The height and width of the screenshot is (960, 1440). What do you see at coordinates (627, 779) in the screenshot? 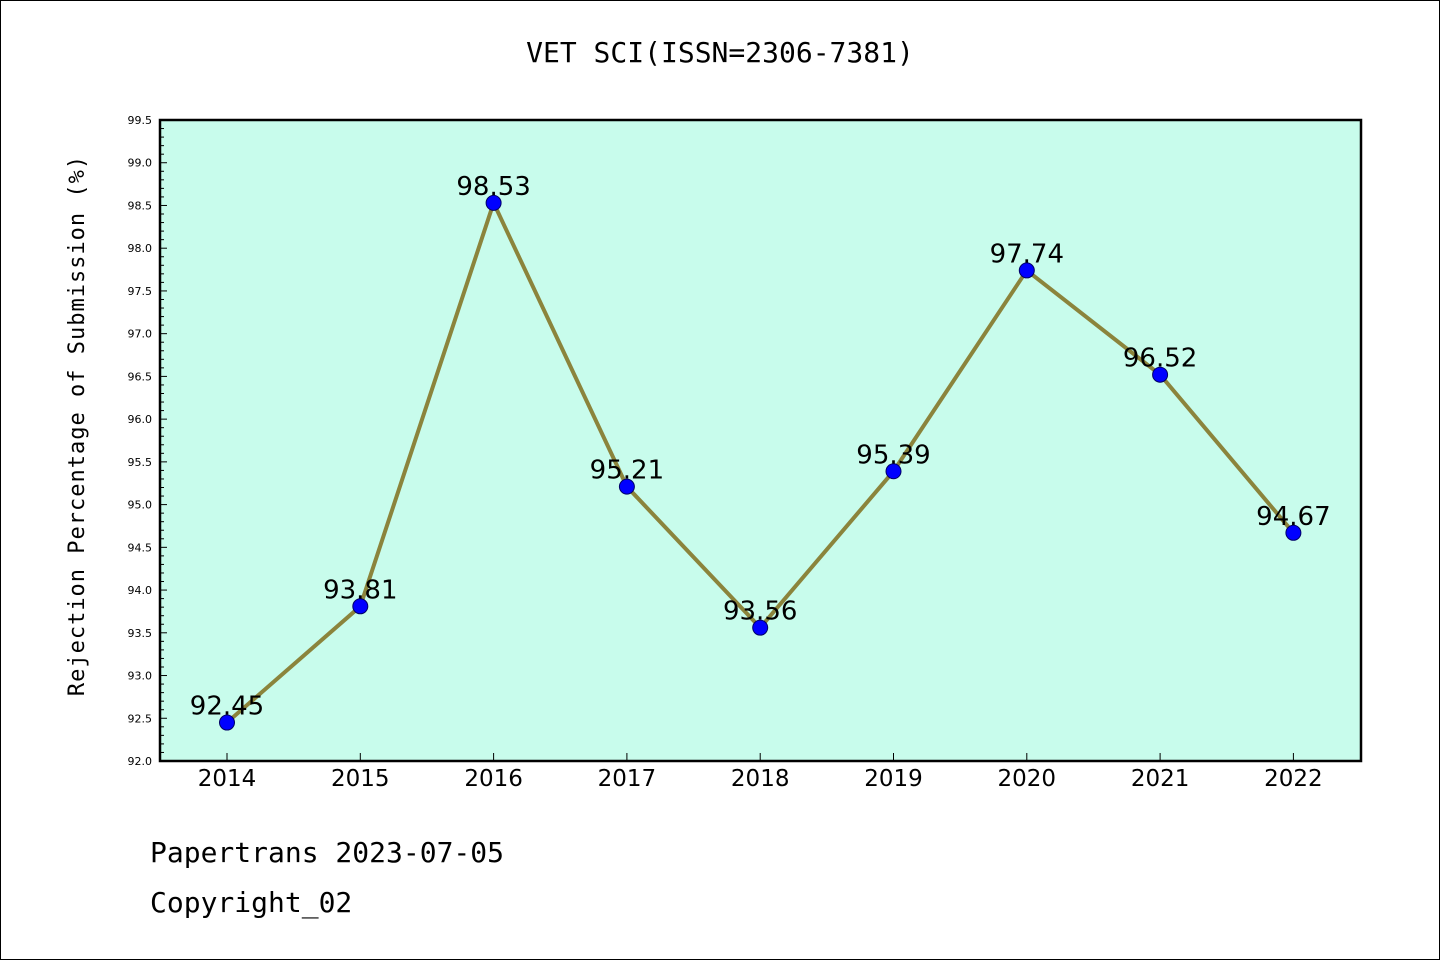
I see `x-tick-label: 2017` at bounding box center [627, 779].